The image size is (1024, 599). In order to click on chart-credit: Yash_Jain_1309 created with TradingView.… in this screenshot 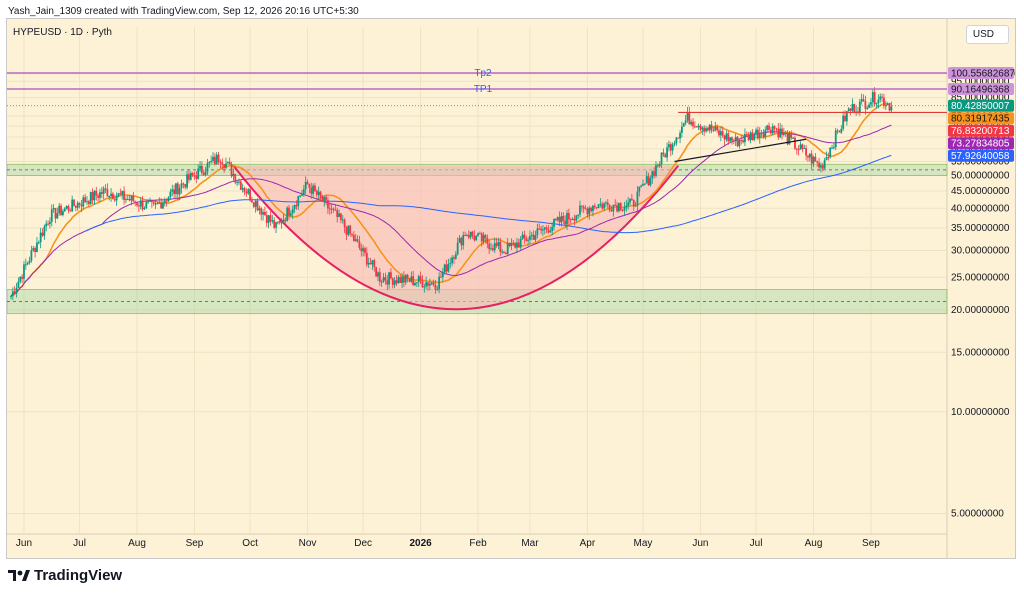, I will do `click(183, 11)`.